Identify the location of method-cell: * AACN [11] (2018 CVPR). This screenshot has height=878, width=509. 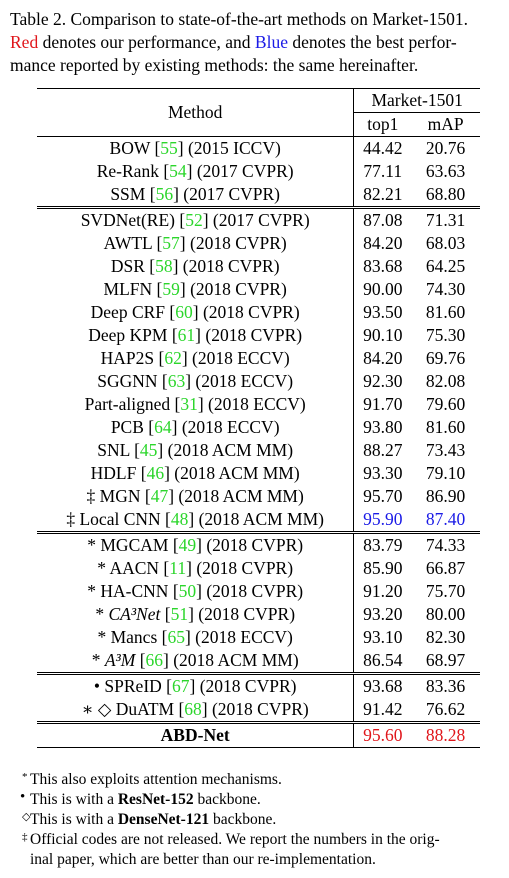
(195, 568).